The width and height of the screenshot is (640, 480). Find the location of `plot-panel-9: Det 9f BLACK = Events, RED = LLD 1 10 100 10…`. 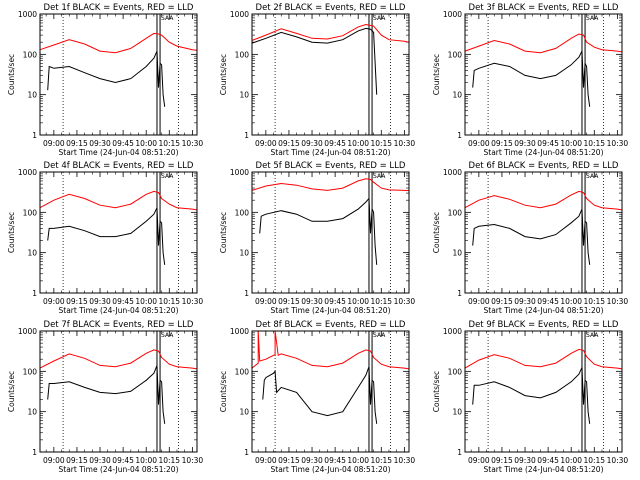

plot-panel-9: Det 9f BLACK = Events, RED = LLD 1 10 100 10… is located at coordinates (530, 397).